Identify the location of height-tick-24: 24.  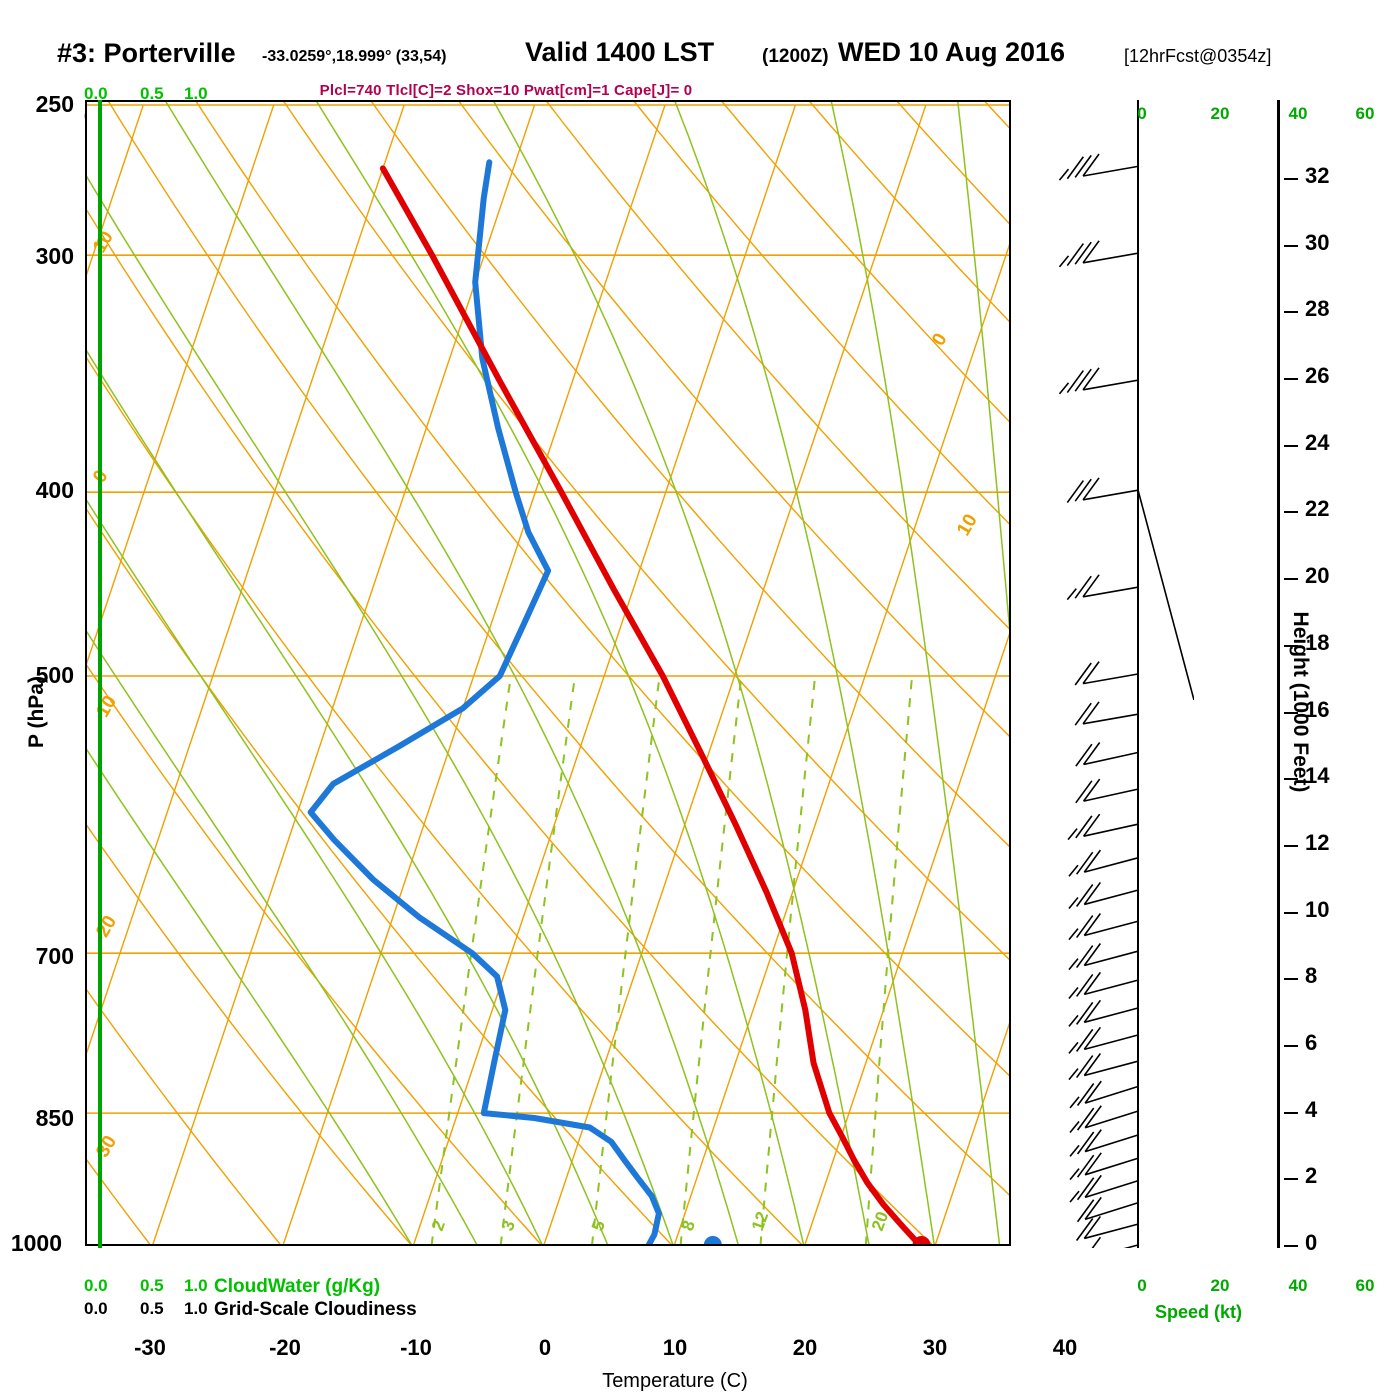
(1317, 442).